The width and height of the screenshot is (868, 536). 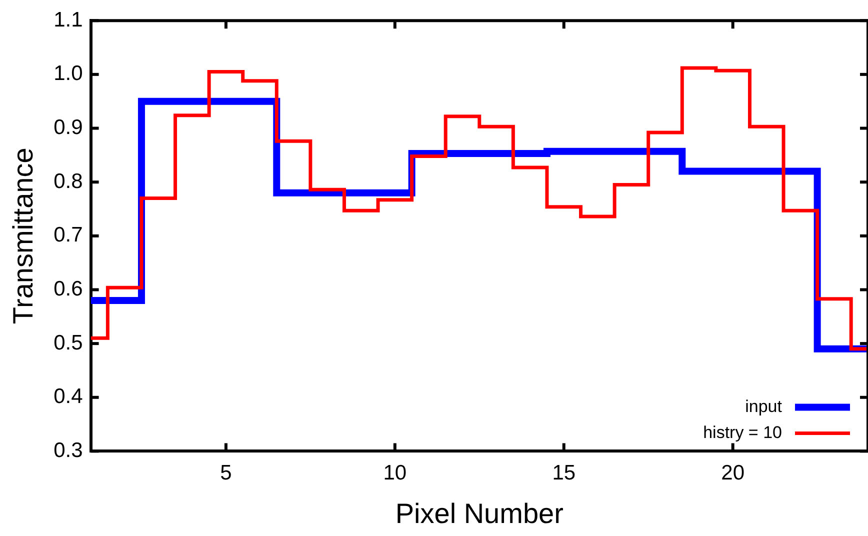 What do you see at coordinates (479, 513) in the screenshot?
I see `x-axis-title: Pixel Number` at bounding box center [479, 513].